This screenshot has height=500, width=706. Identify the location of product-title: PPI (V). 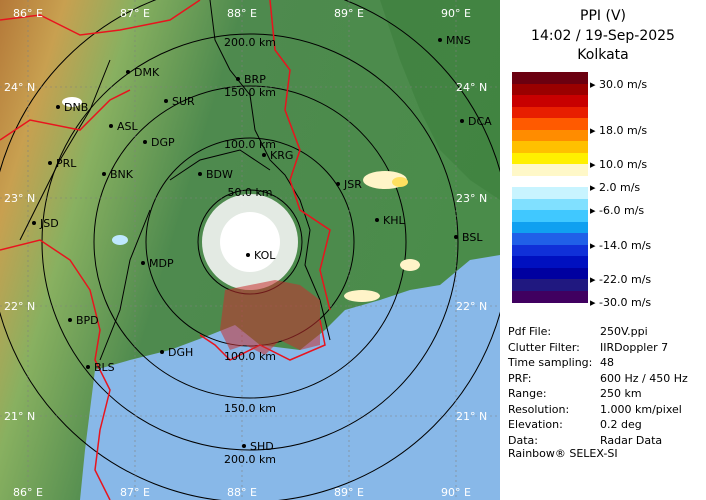
(603, 16).